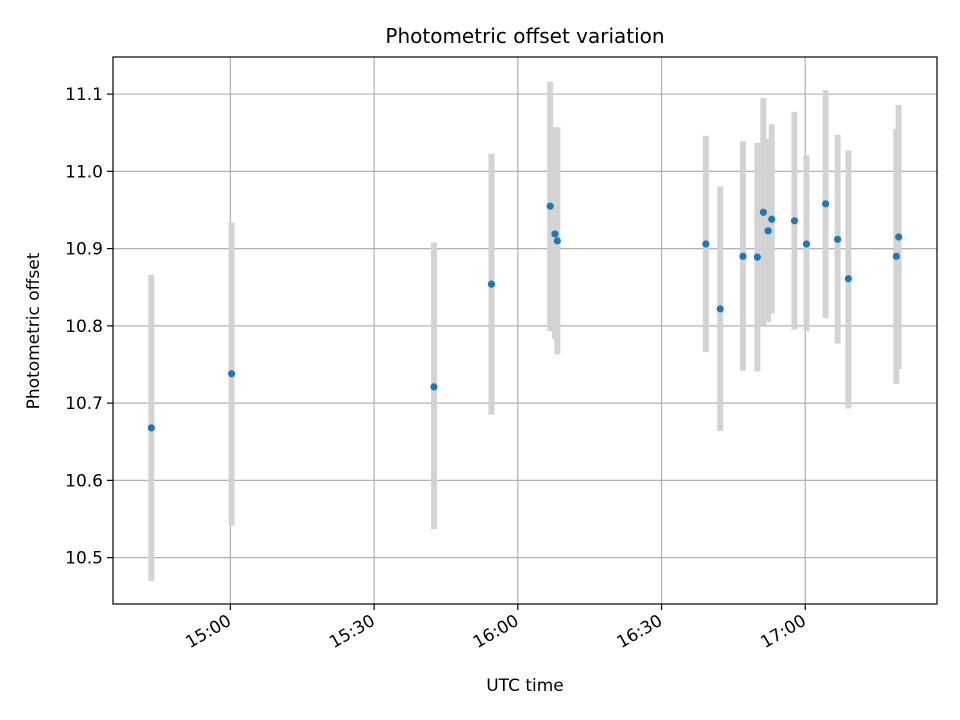  What do you see at coordinates (84, 250) in the screenshot?
I see `y-tick-label: 10.9` at bounding box center [84, 250].